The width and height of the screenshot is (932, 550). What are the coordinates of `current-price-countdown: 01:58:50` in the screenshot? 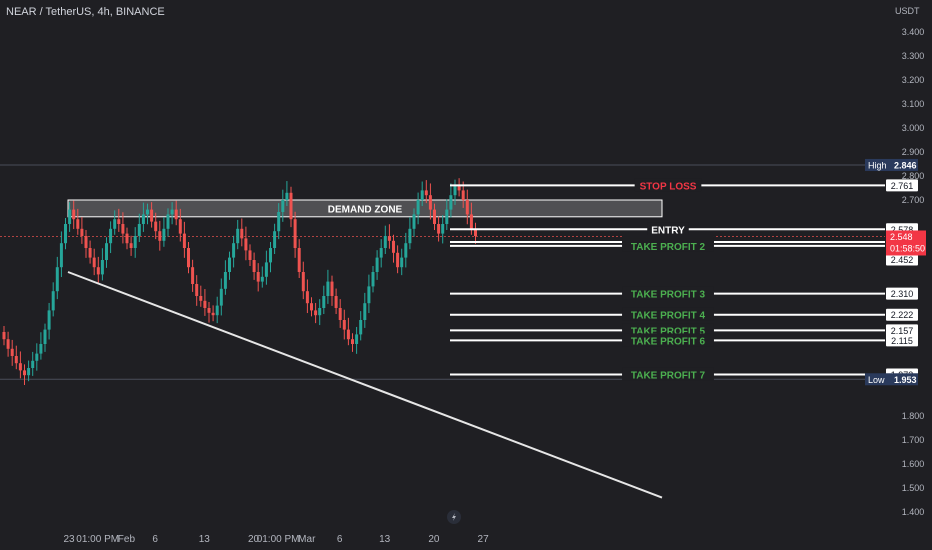 It's located at (907, 248).